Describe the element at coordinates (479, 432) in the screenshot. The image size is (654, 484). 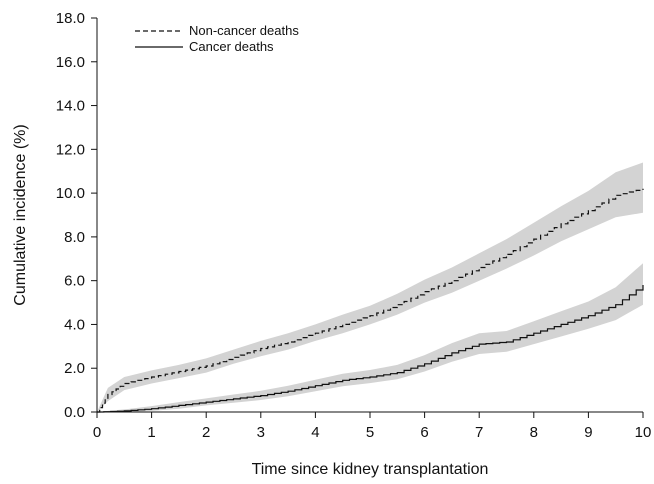
I see `x-tick-label: 7` at that location.